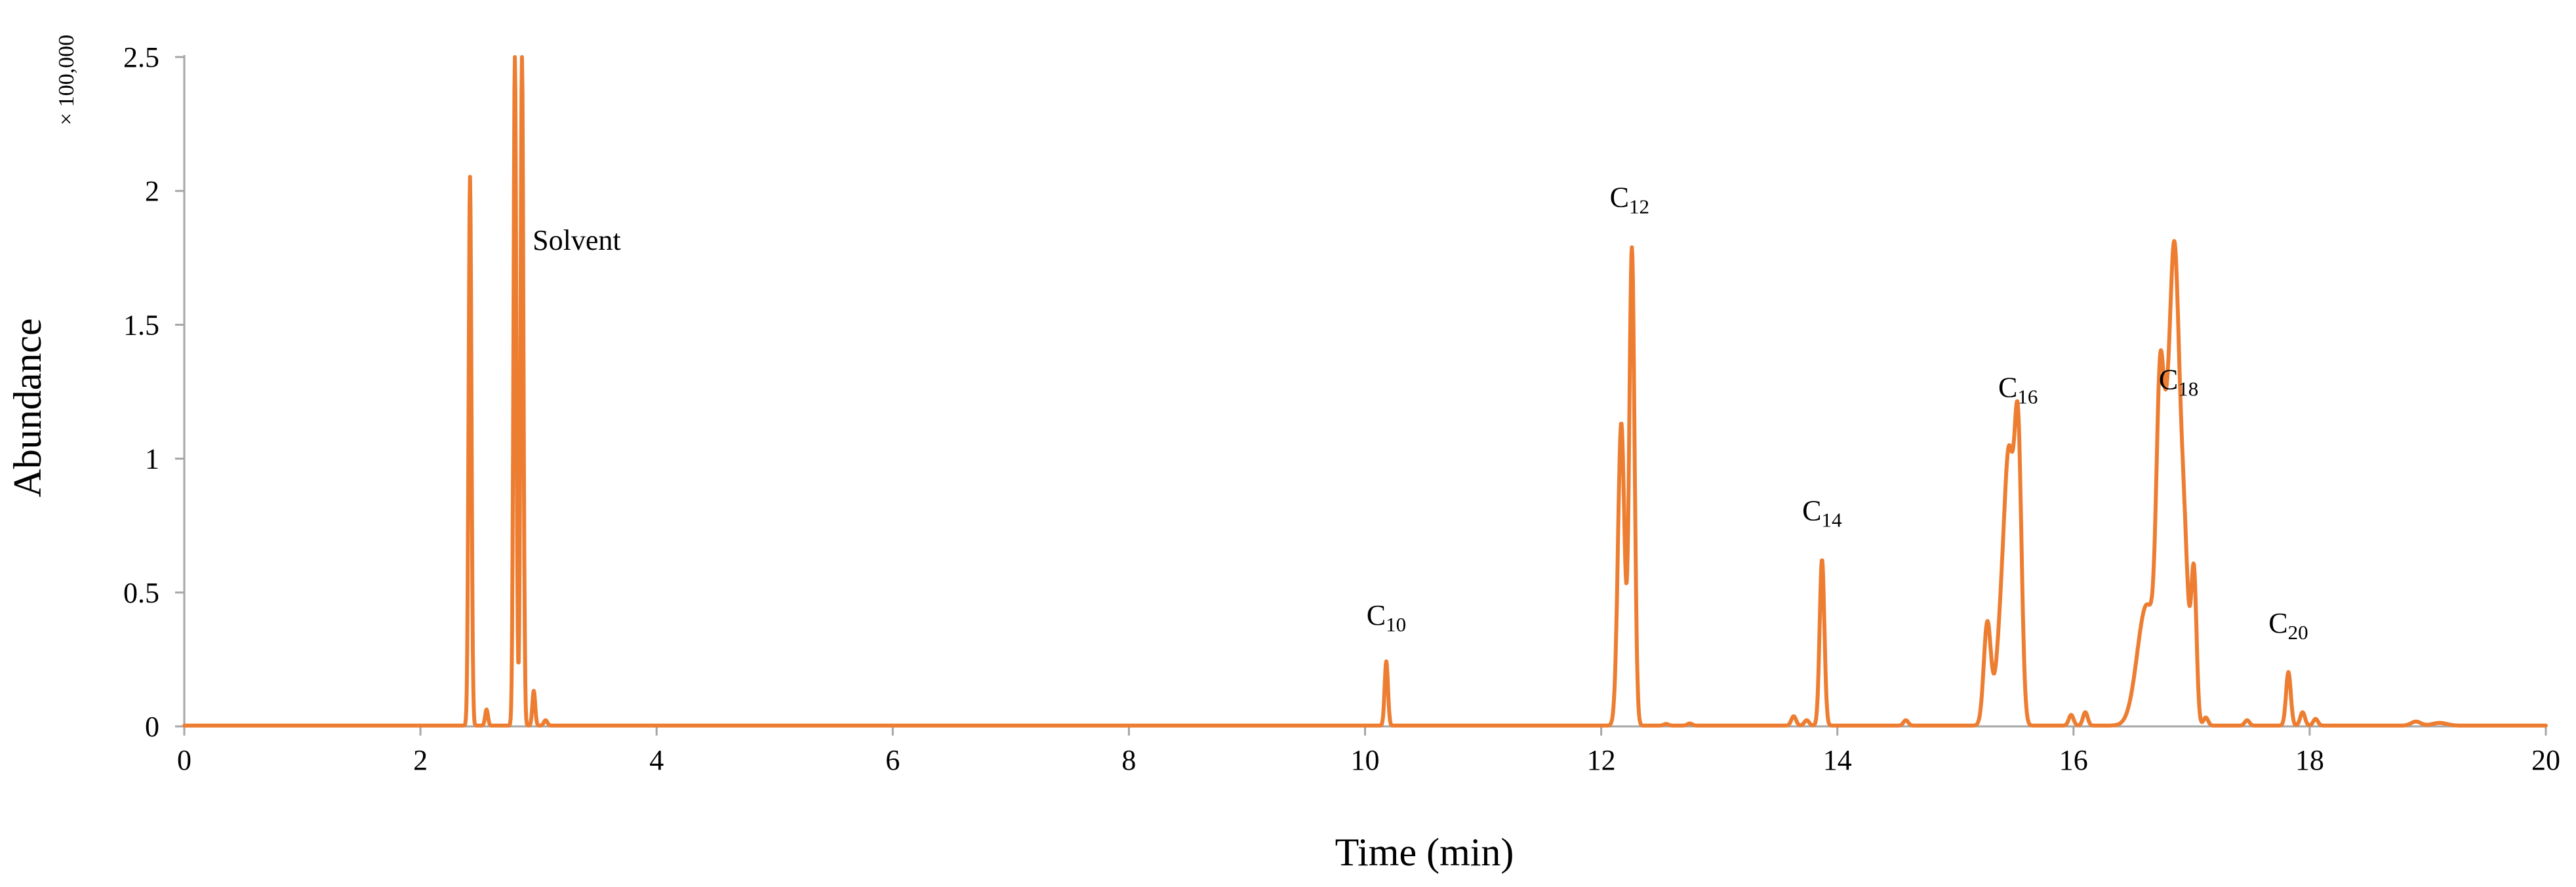 Image resolution: width=2576 pixels, height=887 pixels. Describe the element at coordinates (152, 727) in the screenshot. I see `y-tick-label: 0` at that location.